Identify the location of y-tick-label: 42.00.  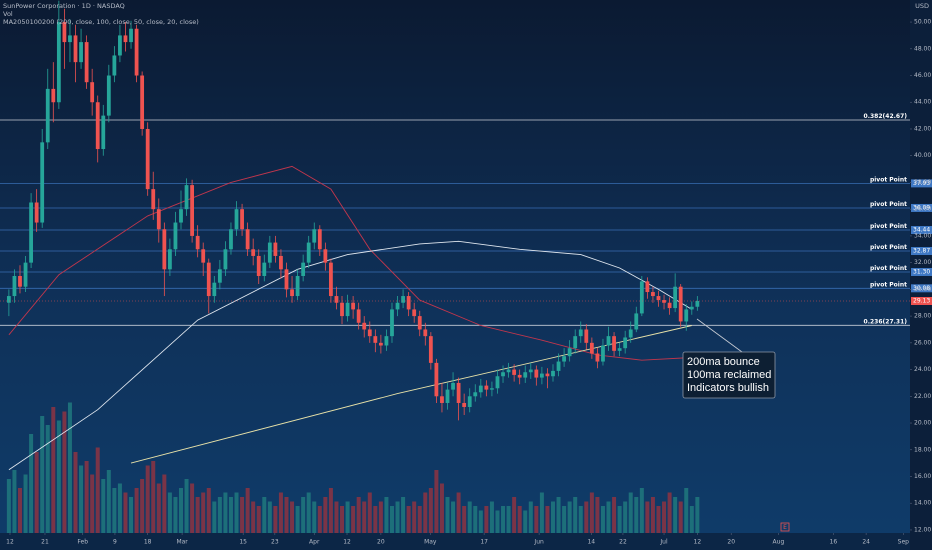
(922, 128).